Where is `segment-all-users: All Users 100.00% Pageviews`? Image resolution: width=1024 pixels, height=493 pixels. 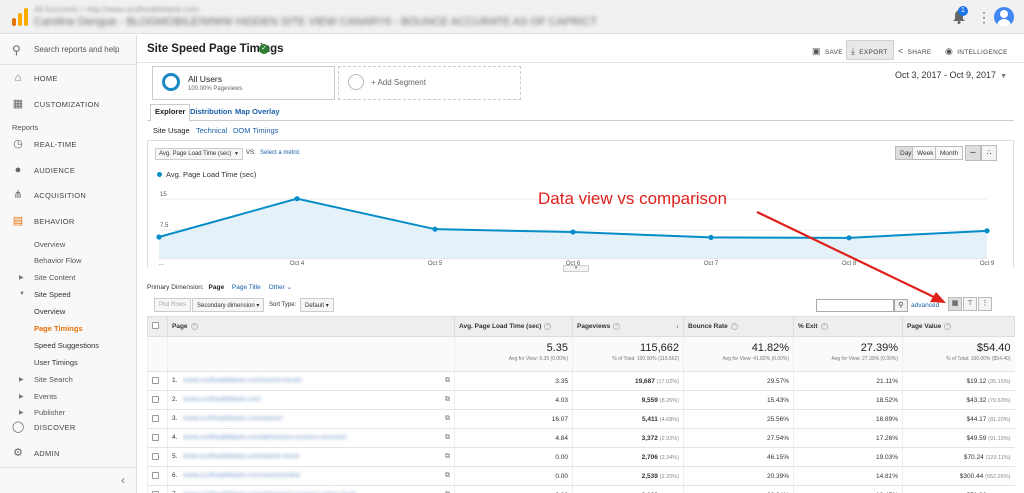
segment-all-users: All Users 100.00% Pageviews is located at coordinates (243, 83).